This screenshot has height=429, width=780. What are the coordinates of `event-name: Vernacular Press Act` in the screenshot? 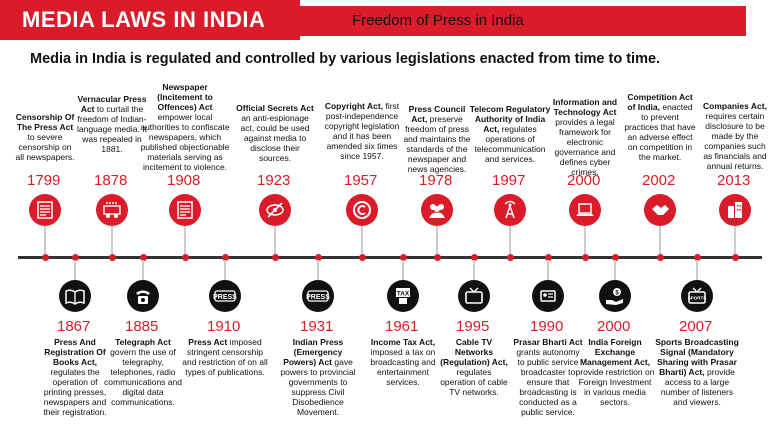 It's located at (112, 104).